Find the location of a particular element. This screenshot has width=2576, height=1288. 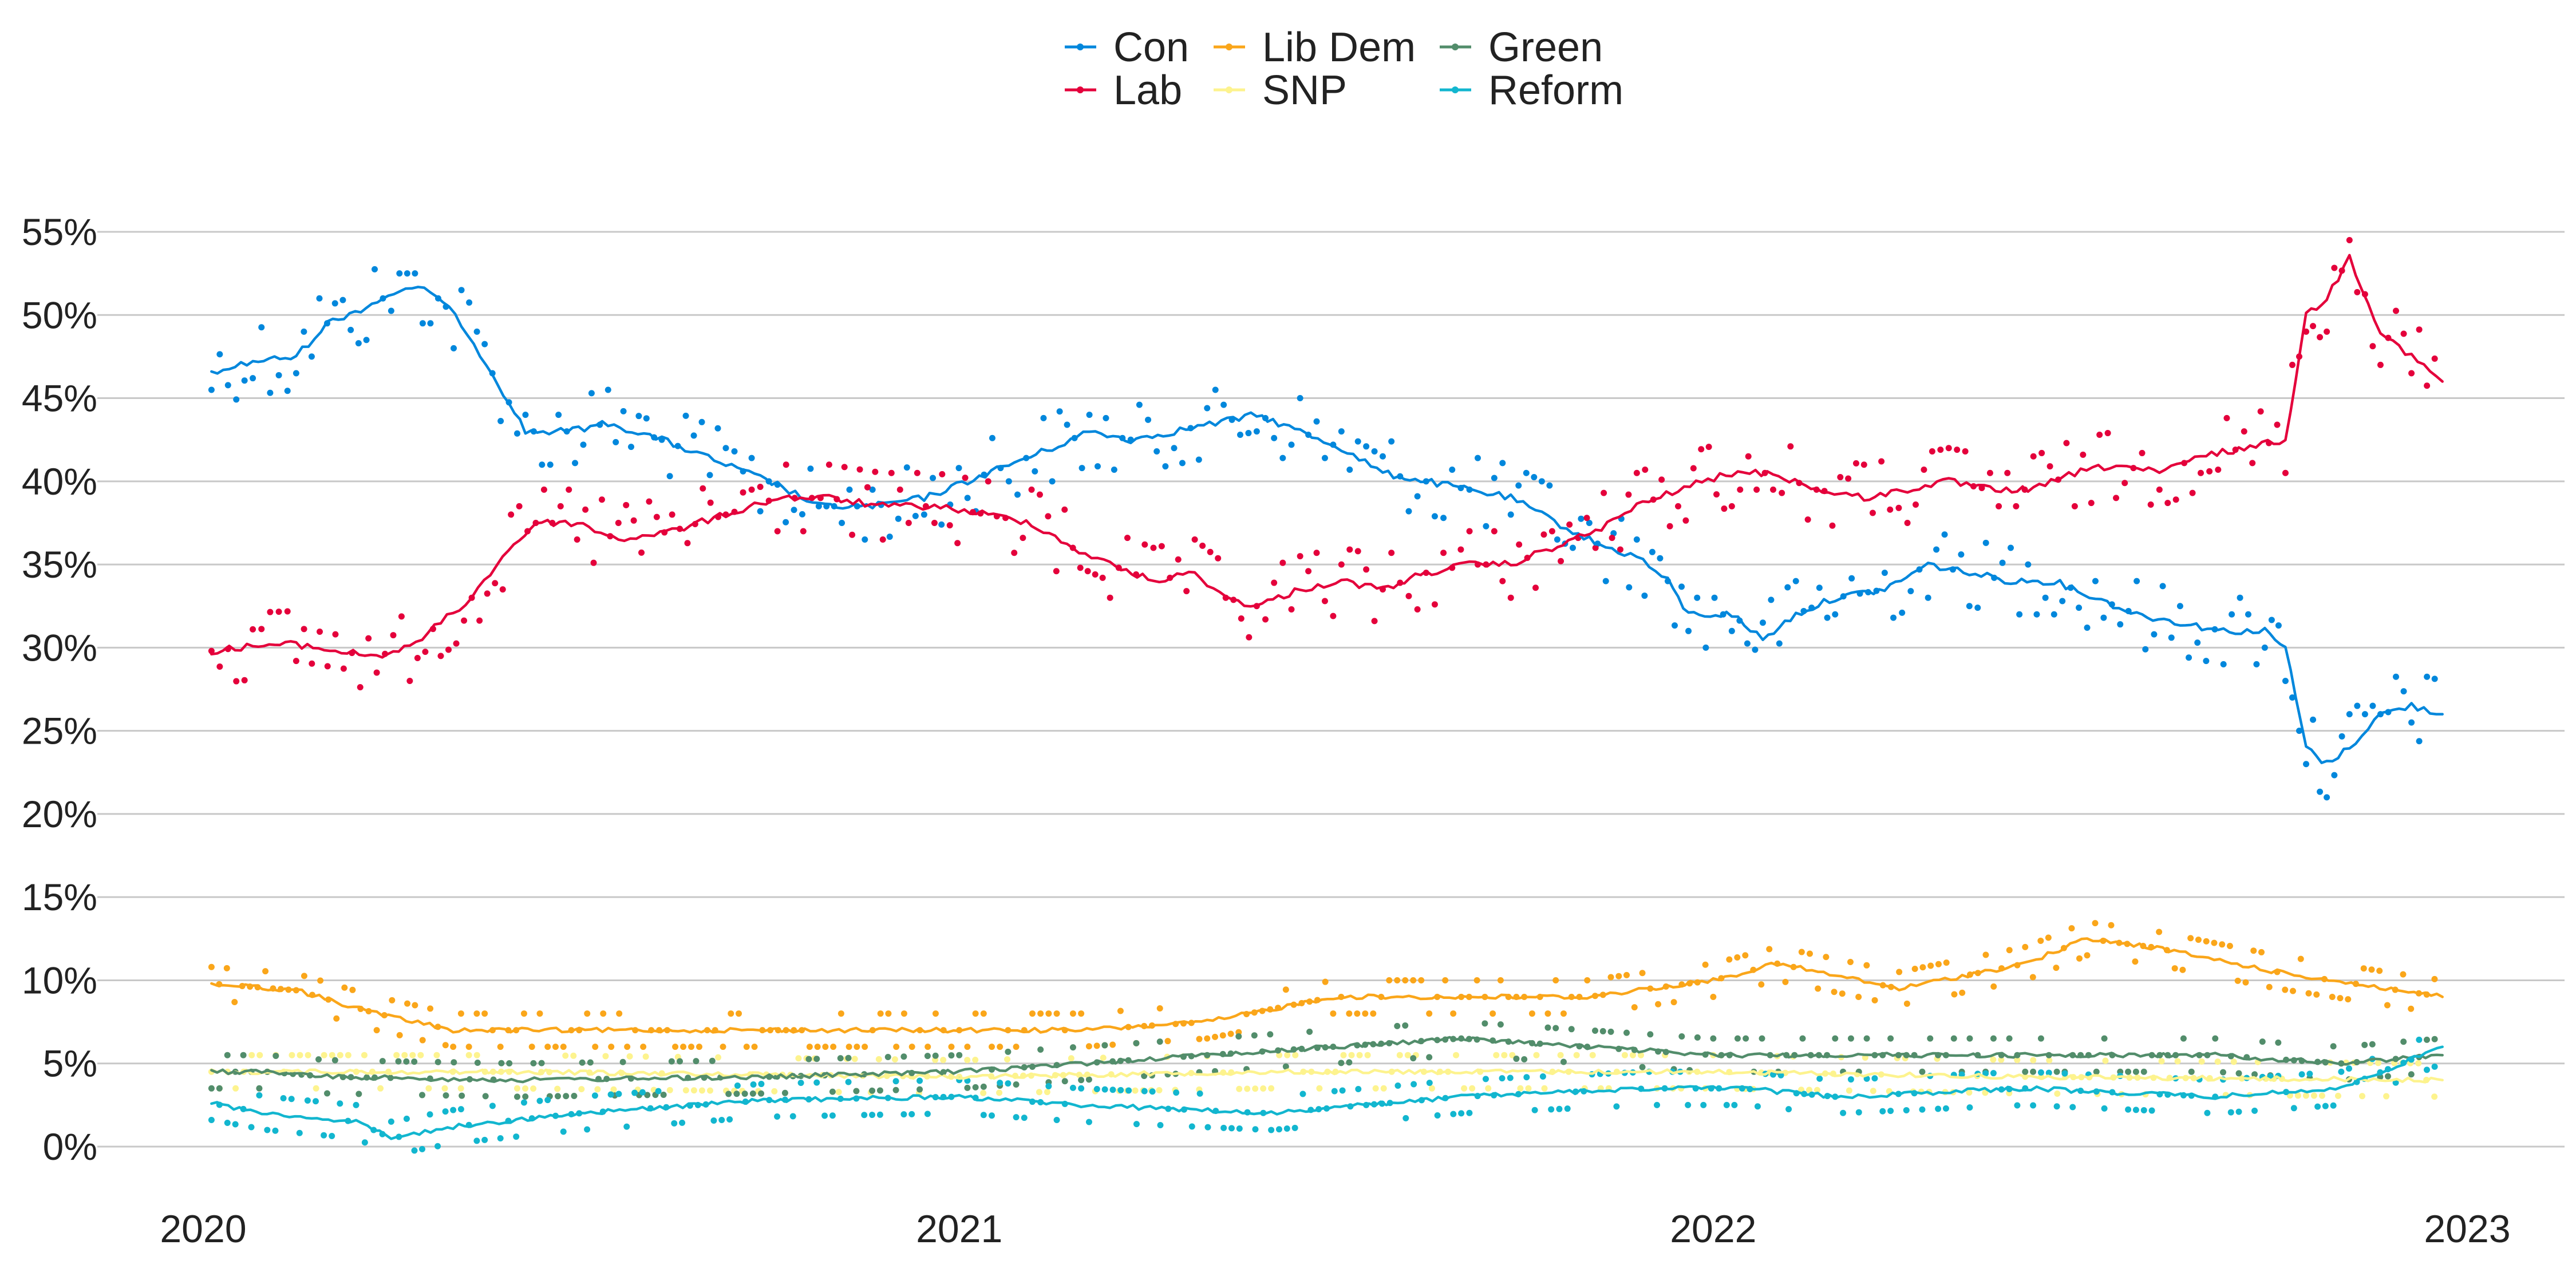

y-axis-ticks: 0% 5% 10% 15% 20% 25% 30% 35% 40% 45% 50% 55% is located at coordinates (59, 689).